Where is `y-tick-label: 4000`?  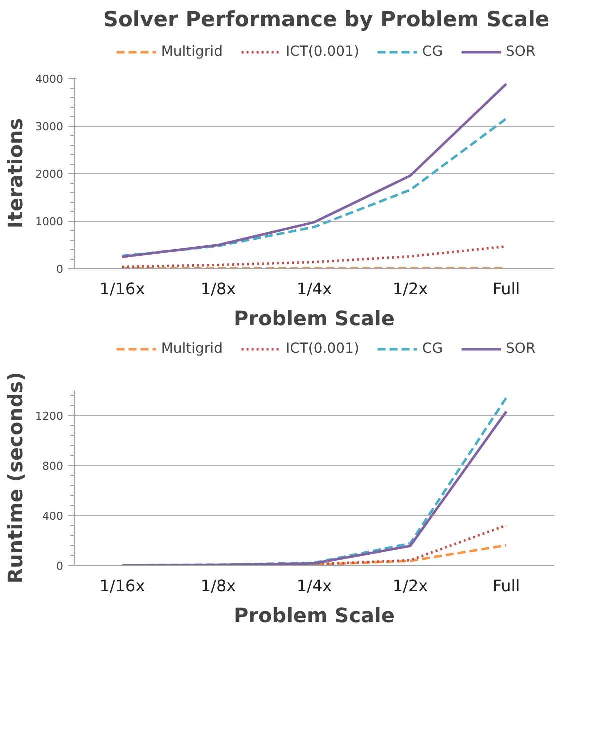 y-tick-label: 4000 is located at coordinates (50, 79).